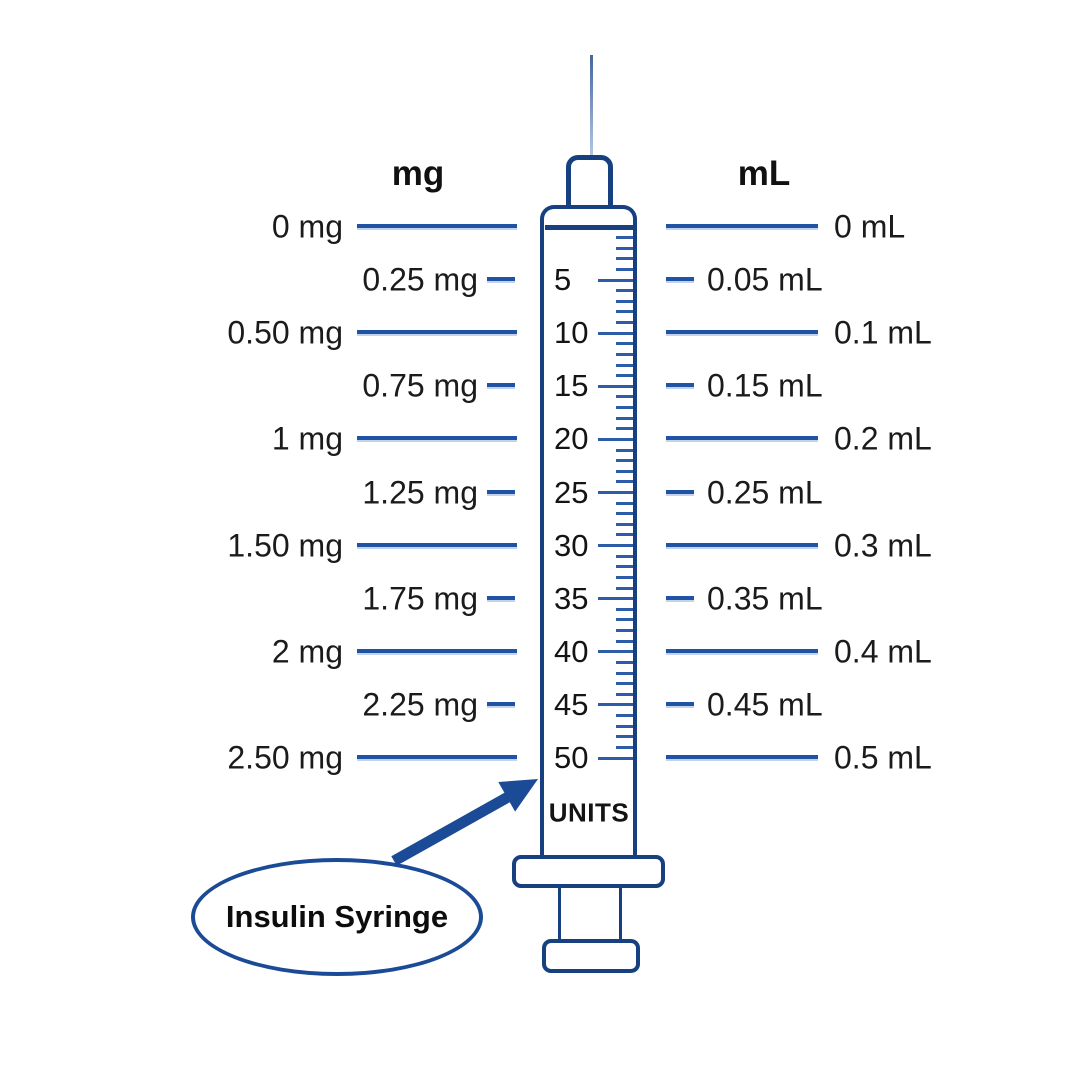 The height and width of the screenshot is (1080, 1080). I want to click on mg-row-label: 1.75 mg, so click(420, 598).